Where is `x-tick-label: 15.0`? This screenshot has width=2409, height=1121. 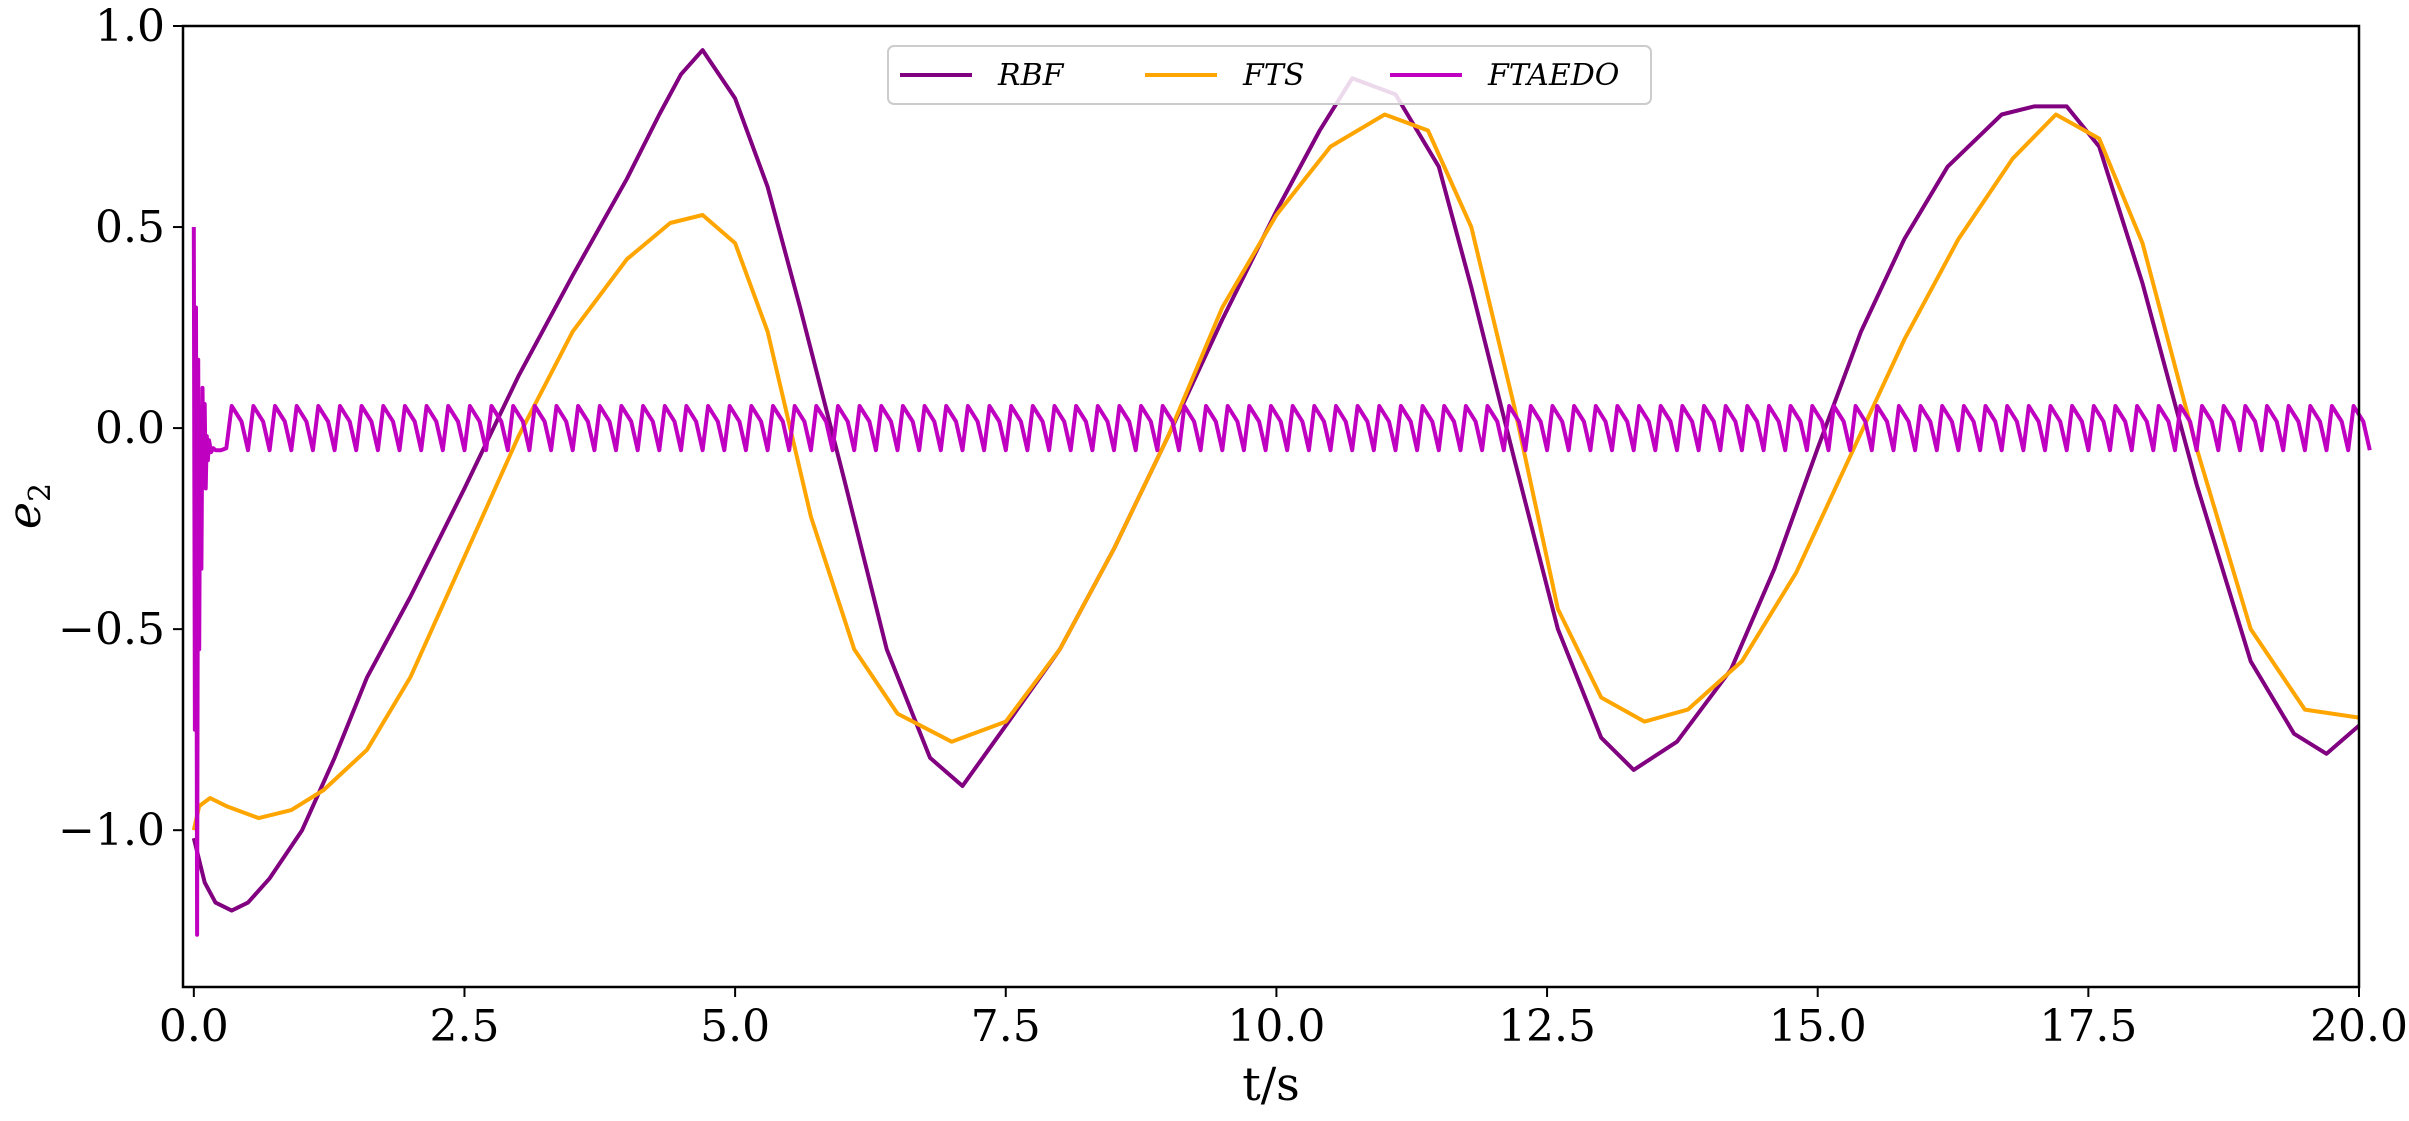
x-tick-label: 15.0 is located at coordinates (1818, 1026).